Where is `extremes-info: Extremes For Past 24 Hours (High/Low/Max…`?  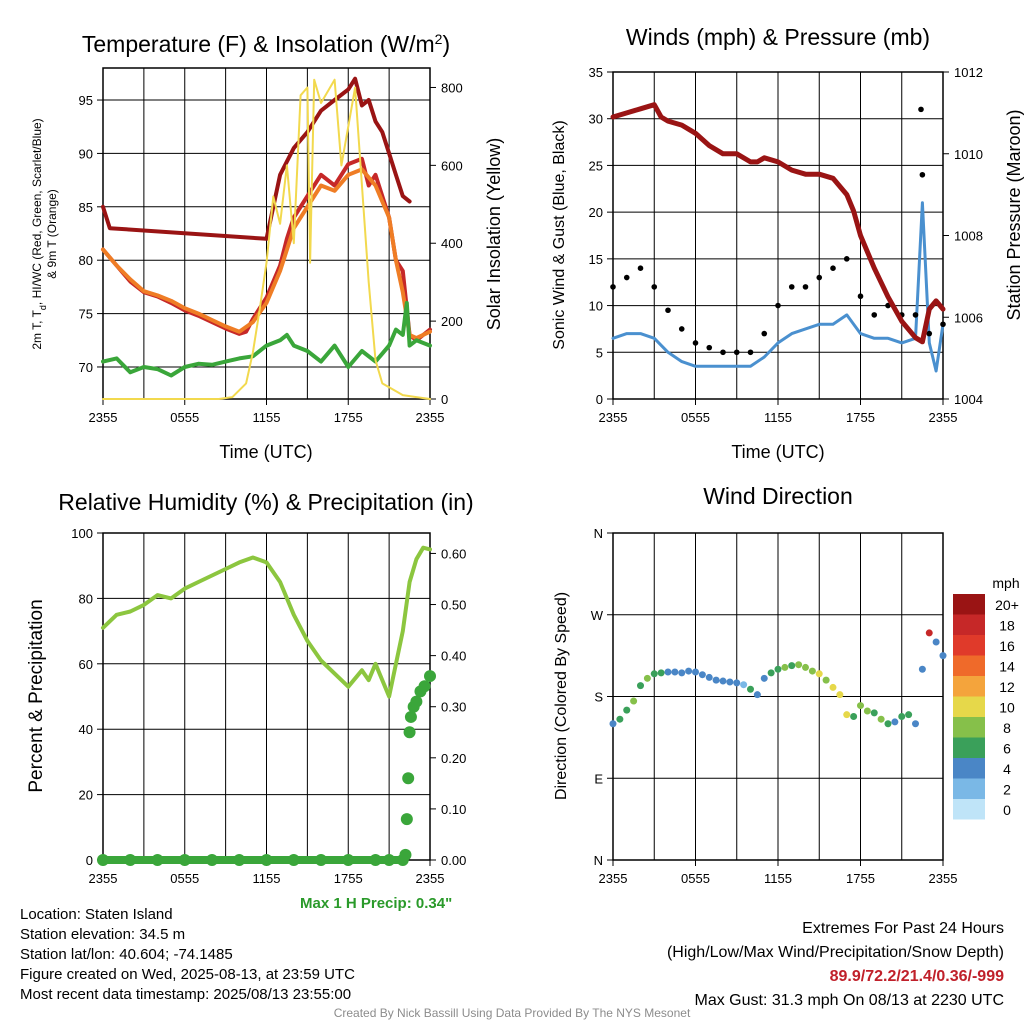 extremes-info: Extremes For Past 24 Hours (High/Low/Max… is located at coordinates (835, 965).